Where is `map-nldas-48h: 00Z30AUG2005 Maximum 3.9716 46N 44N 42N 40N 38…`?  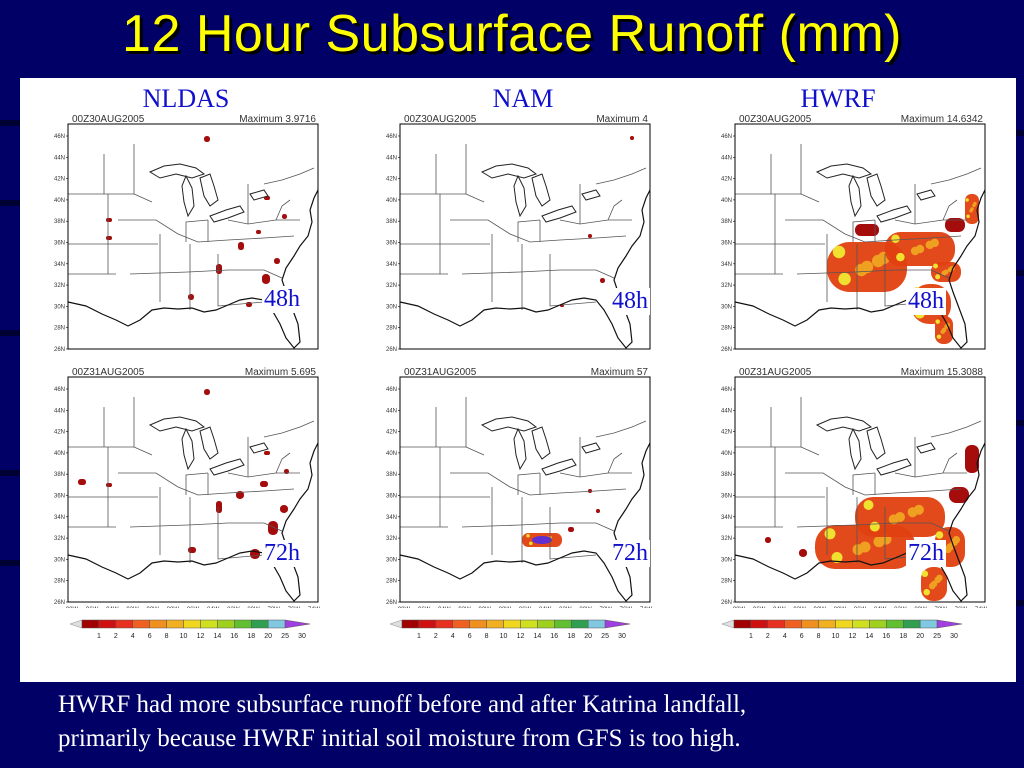
map-nldas-48h: 00Z30AUG2005 Maximum 3.9716 46N 44N 42N 40N 38… is located at coordinates (188, 232).